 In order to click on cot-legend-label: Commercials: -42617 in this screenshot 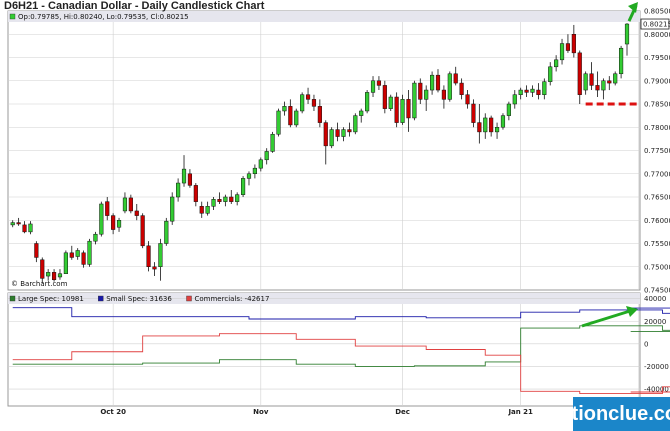, I will do `click(232, 299)`.